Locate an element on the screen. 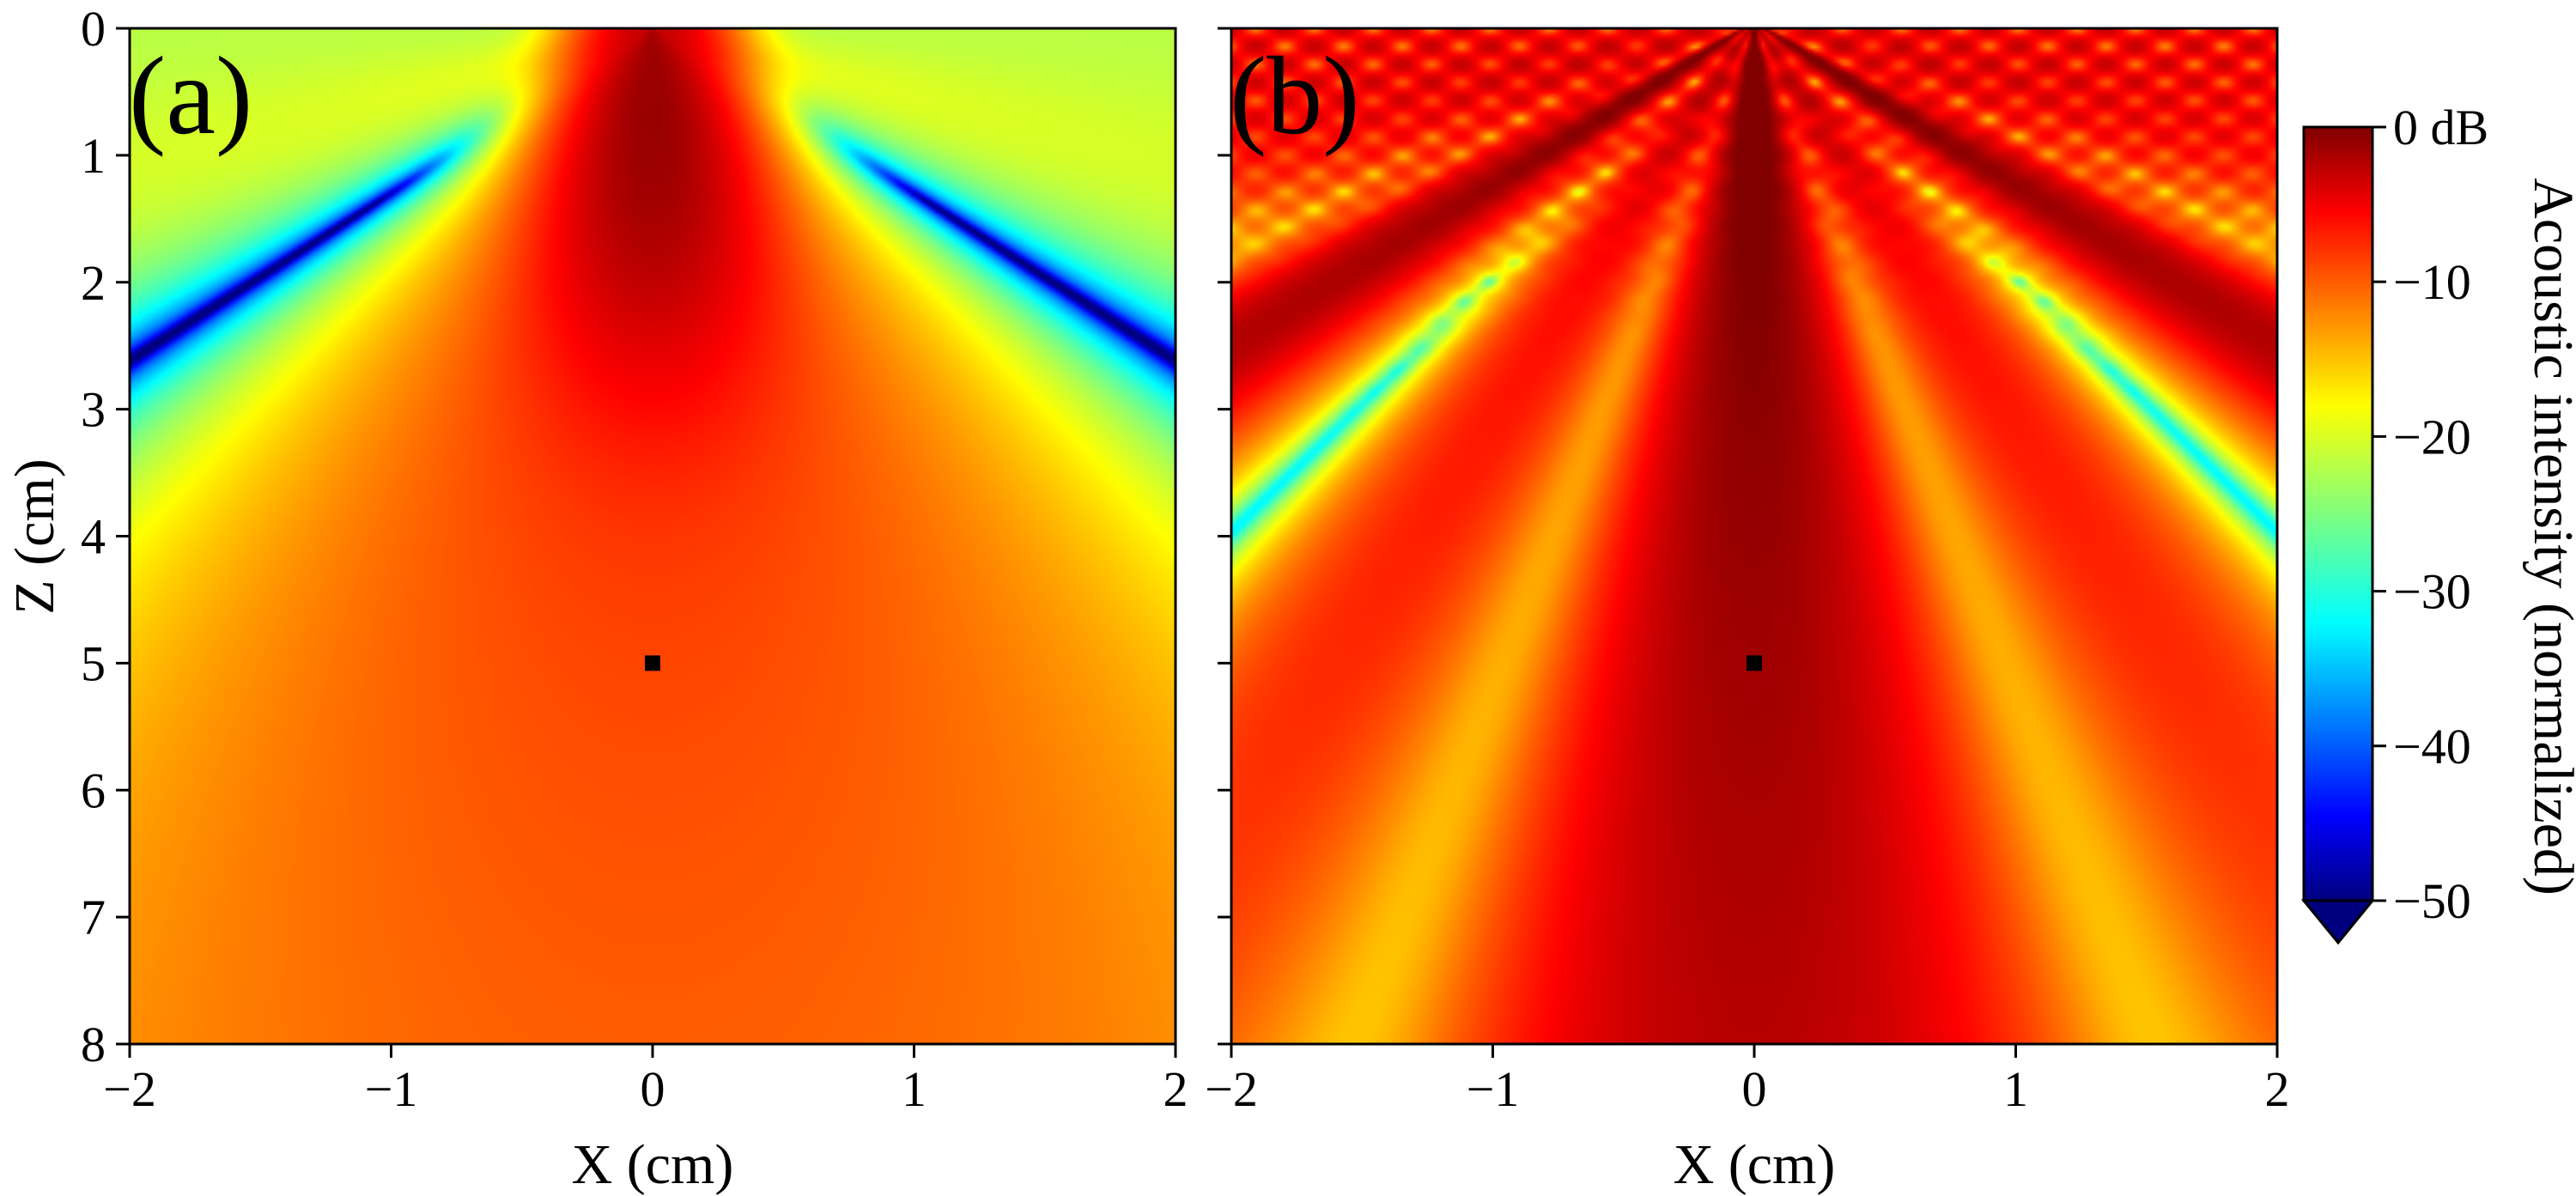 The width and height of the screenshot is (2576, 1196). colorbar-tick-label-5: −50 is located at coordinates (2432, 901).